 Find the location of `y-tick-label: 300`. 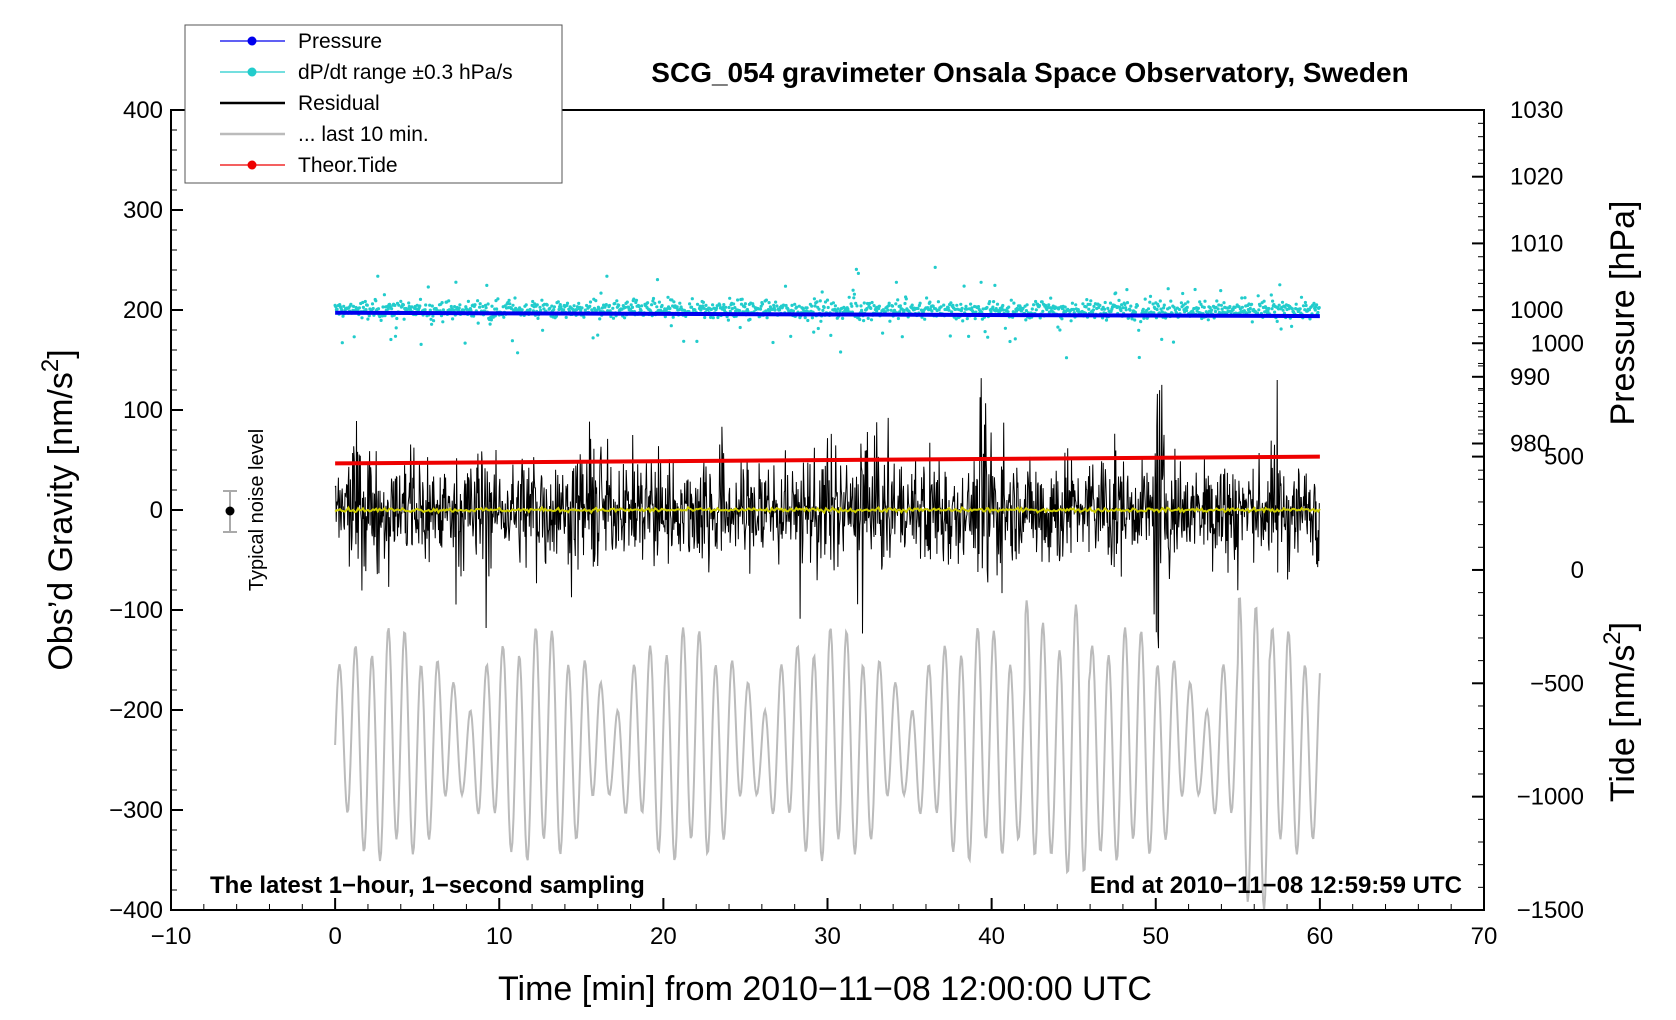

y-tick-label: 300 is located at coordinates (143, 210).